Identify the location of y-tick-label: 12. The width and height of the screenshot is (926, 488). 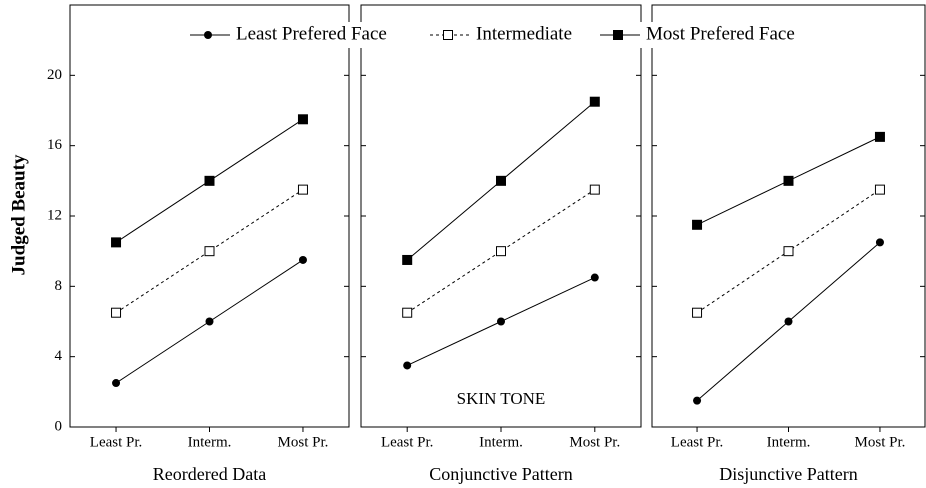
(54, 215).